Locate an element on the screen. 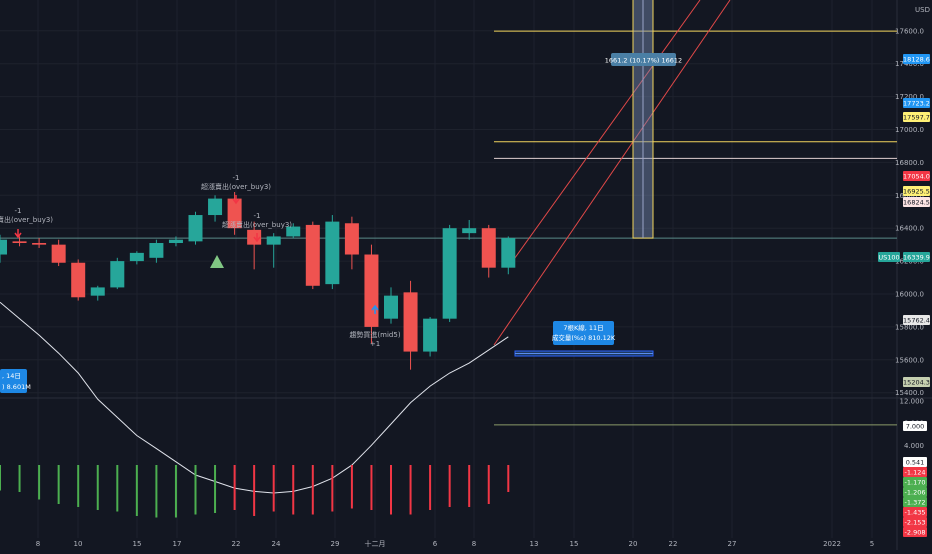 Image resolution: width=932 pixels, height=554 pixels. time-tick-label: 22 is located at coordinates (236, 544).